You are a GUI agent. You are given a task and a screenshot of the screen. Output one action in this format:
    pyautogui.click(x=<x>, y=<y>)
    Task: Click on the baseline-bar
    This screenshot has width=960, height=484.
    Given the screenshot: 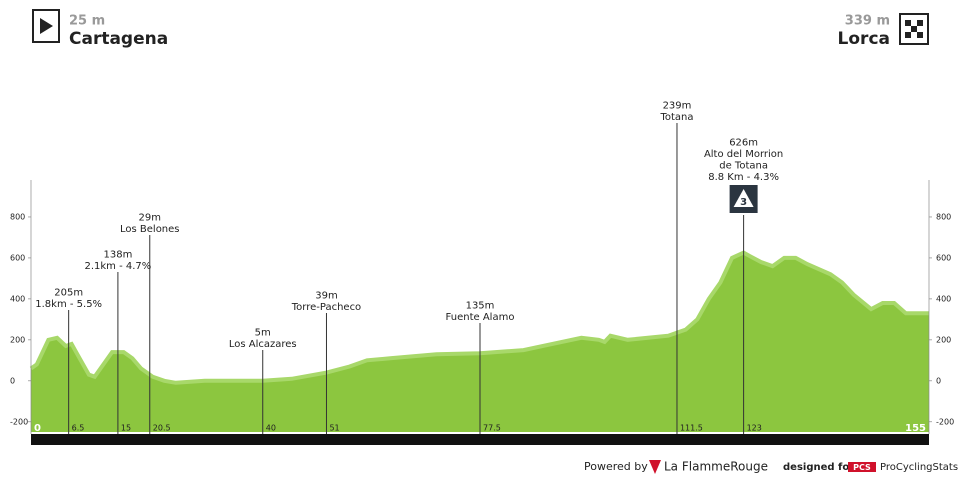 What is the action you would take?
    pyautogui.click(x=480, y=439)
    